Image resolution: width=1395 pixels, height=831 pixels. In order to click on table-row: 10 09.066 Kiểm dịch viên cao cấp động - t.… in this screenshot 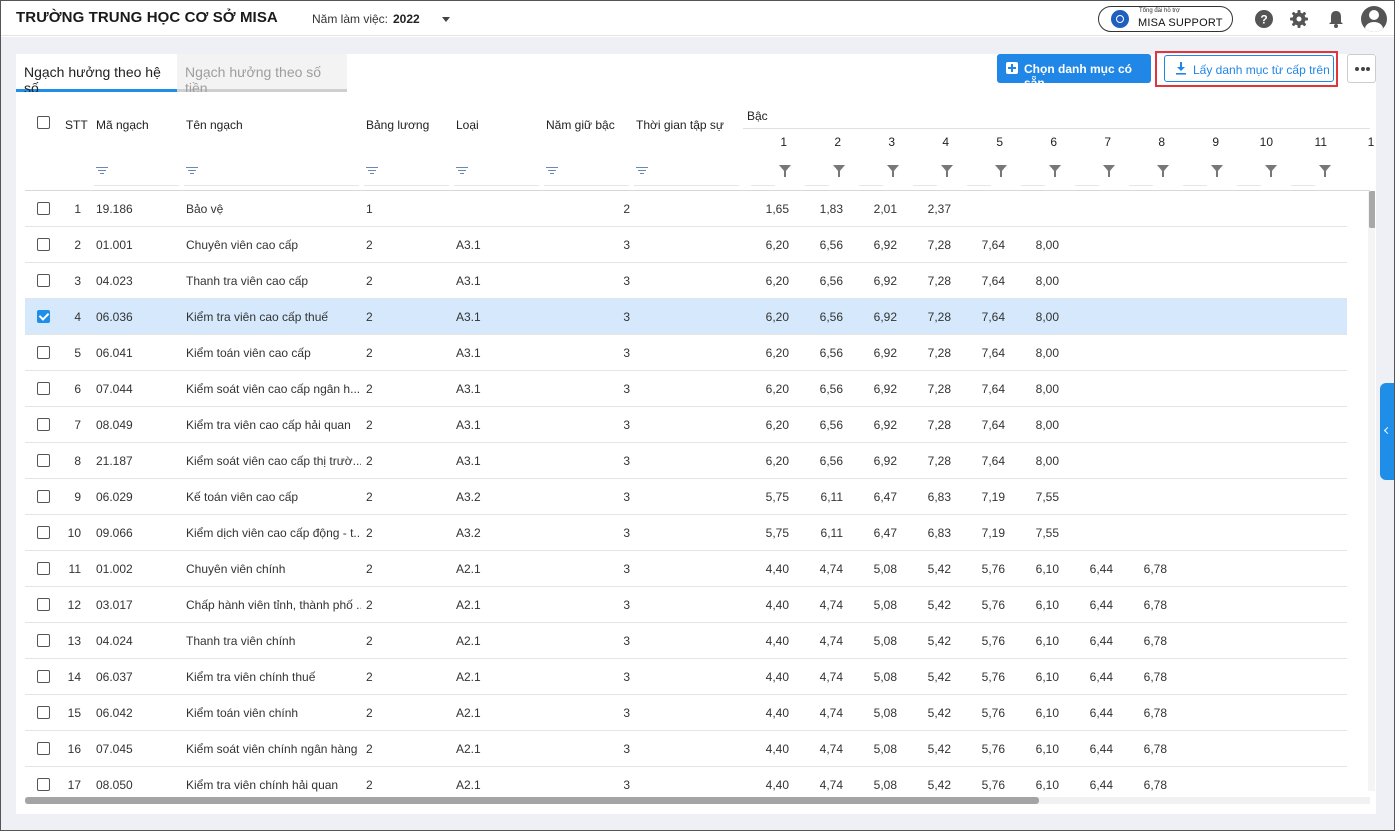, I will do `click(686, 533)`.